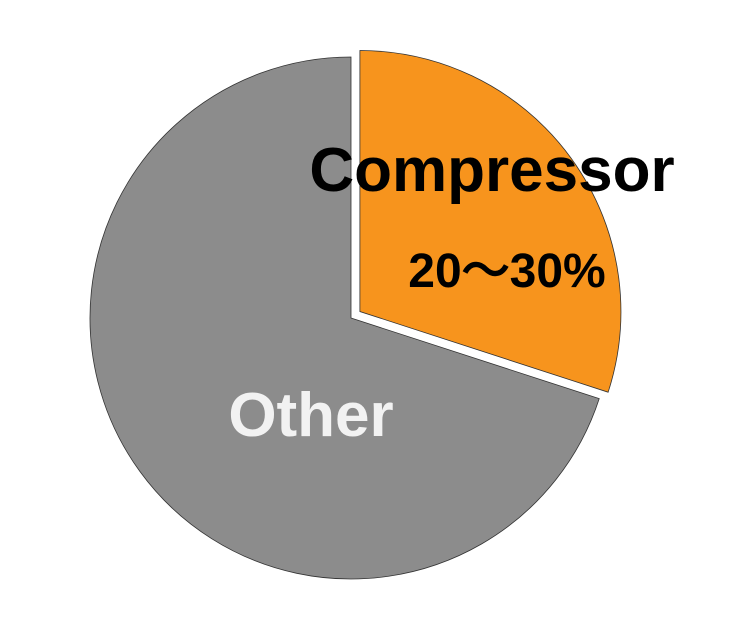 The width and height of the screenshot is (740, 640). What do you see at coordinates (310, 415) in the screenshot?
I see `slice-label-other: Other` at bounding box center [310, 415].